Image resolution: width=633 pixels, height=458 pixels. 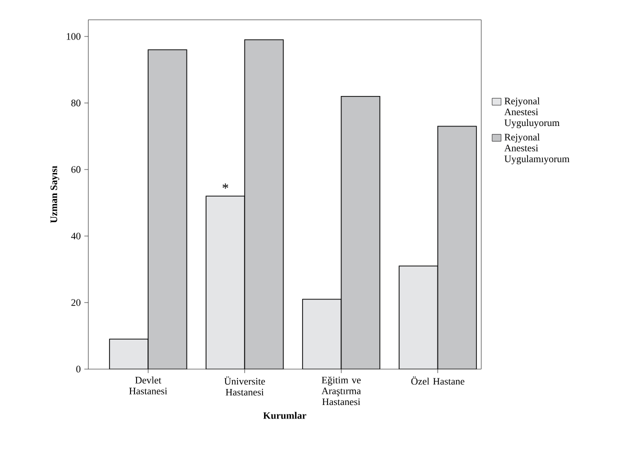 What do you see at coordinates (537, 148) in the screenshot?
I see `legend-label: Rejyonal Anestesi Uygulamıyorum` at bounding box center [537, 148].